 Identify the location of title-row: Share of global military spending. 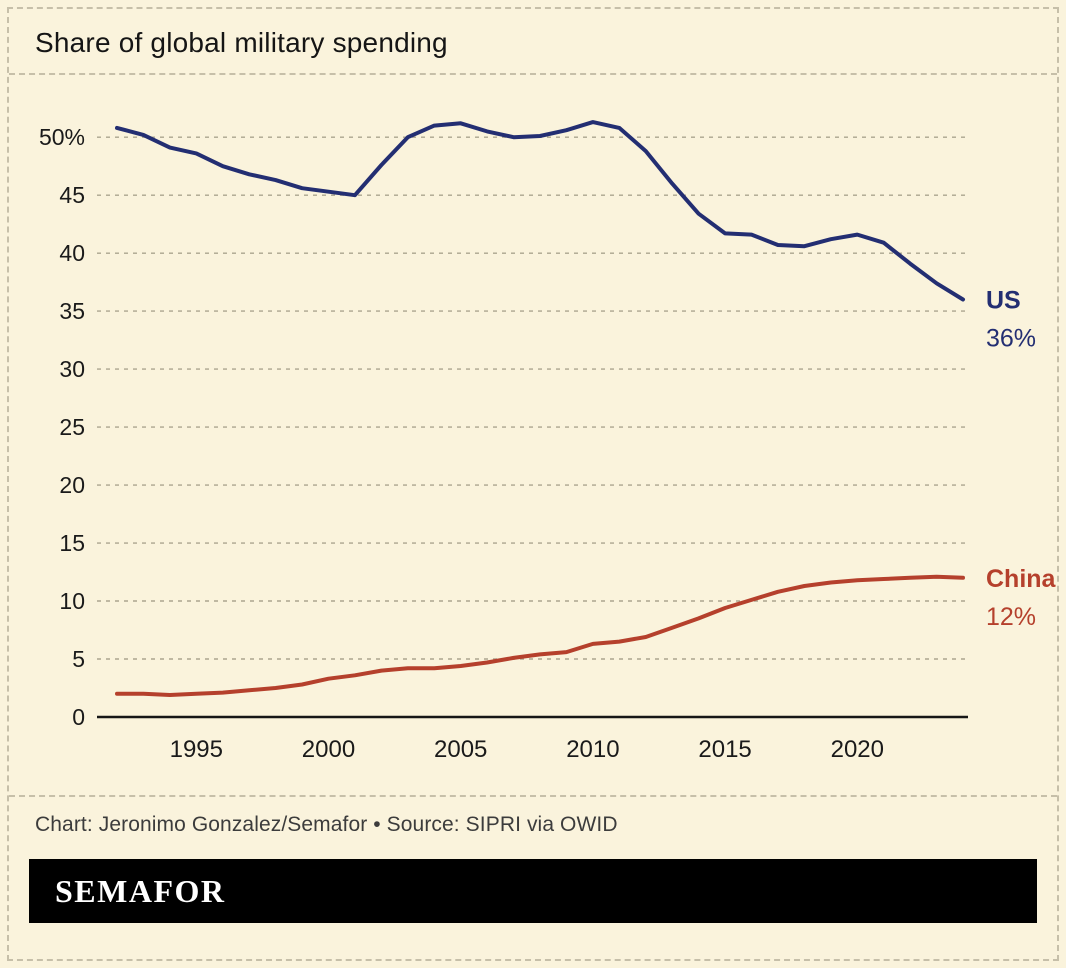
(533, 41).